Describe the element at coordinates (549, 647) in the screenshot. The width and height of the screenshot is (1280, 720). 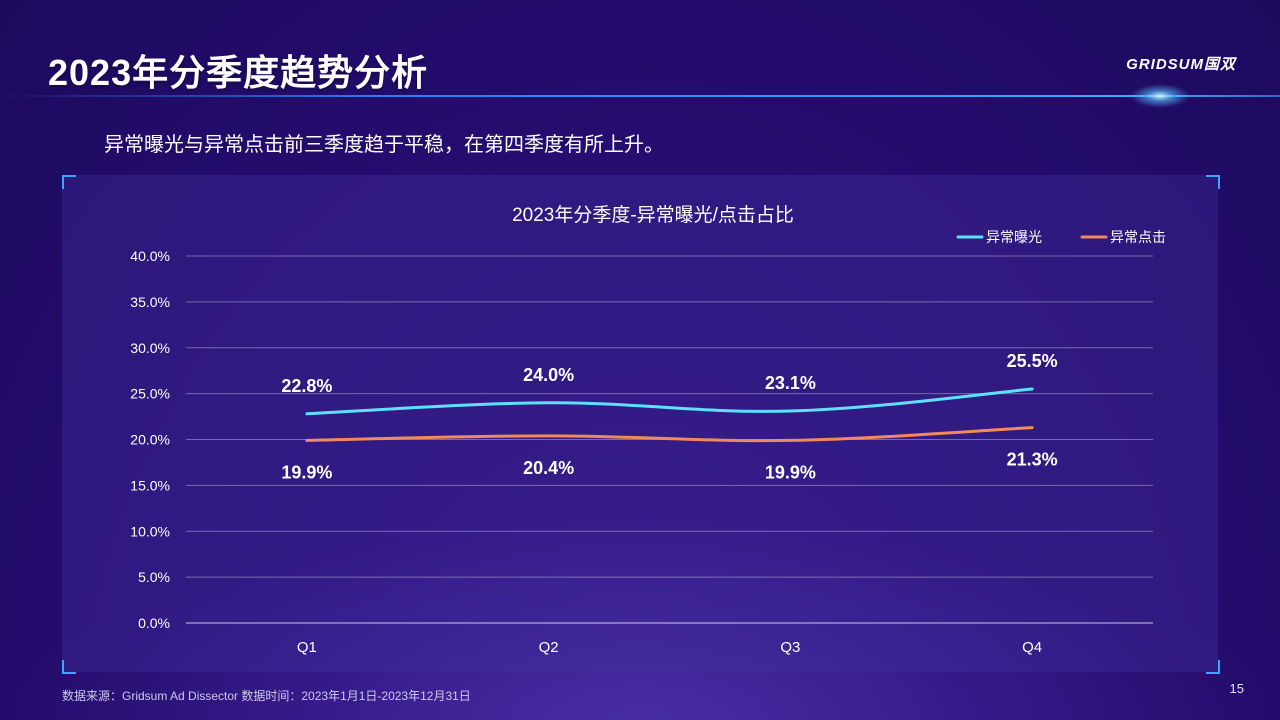
I see `x-tick-label: Q2` at that location.